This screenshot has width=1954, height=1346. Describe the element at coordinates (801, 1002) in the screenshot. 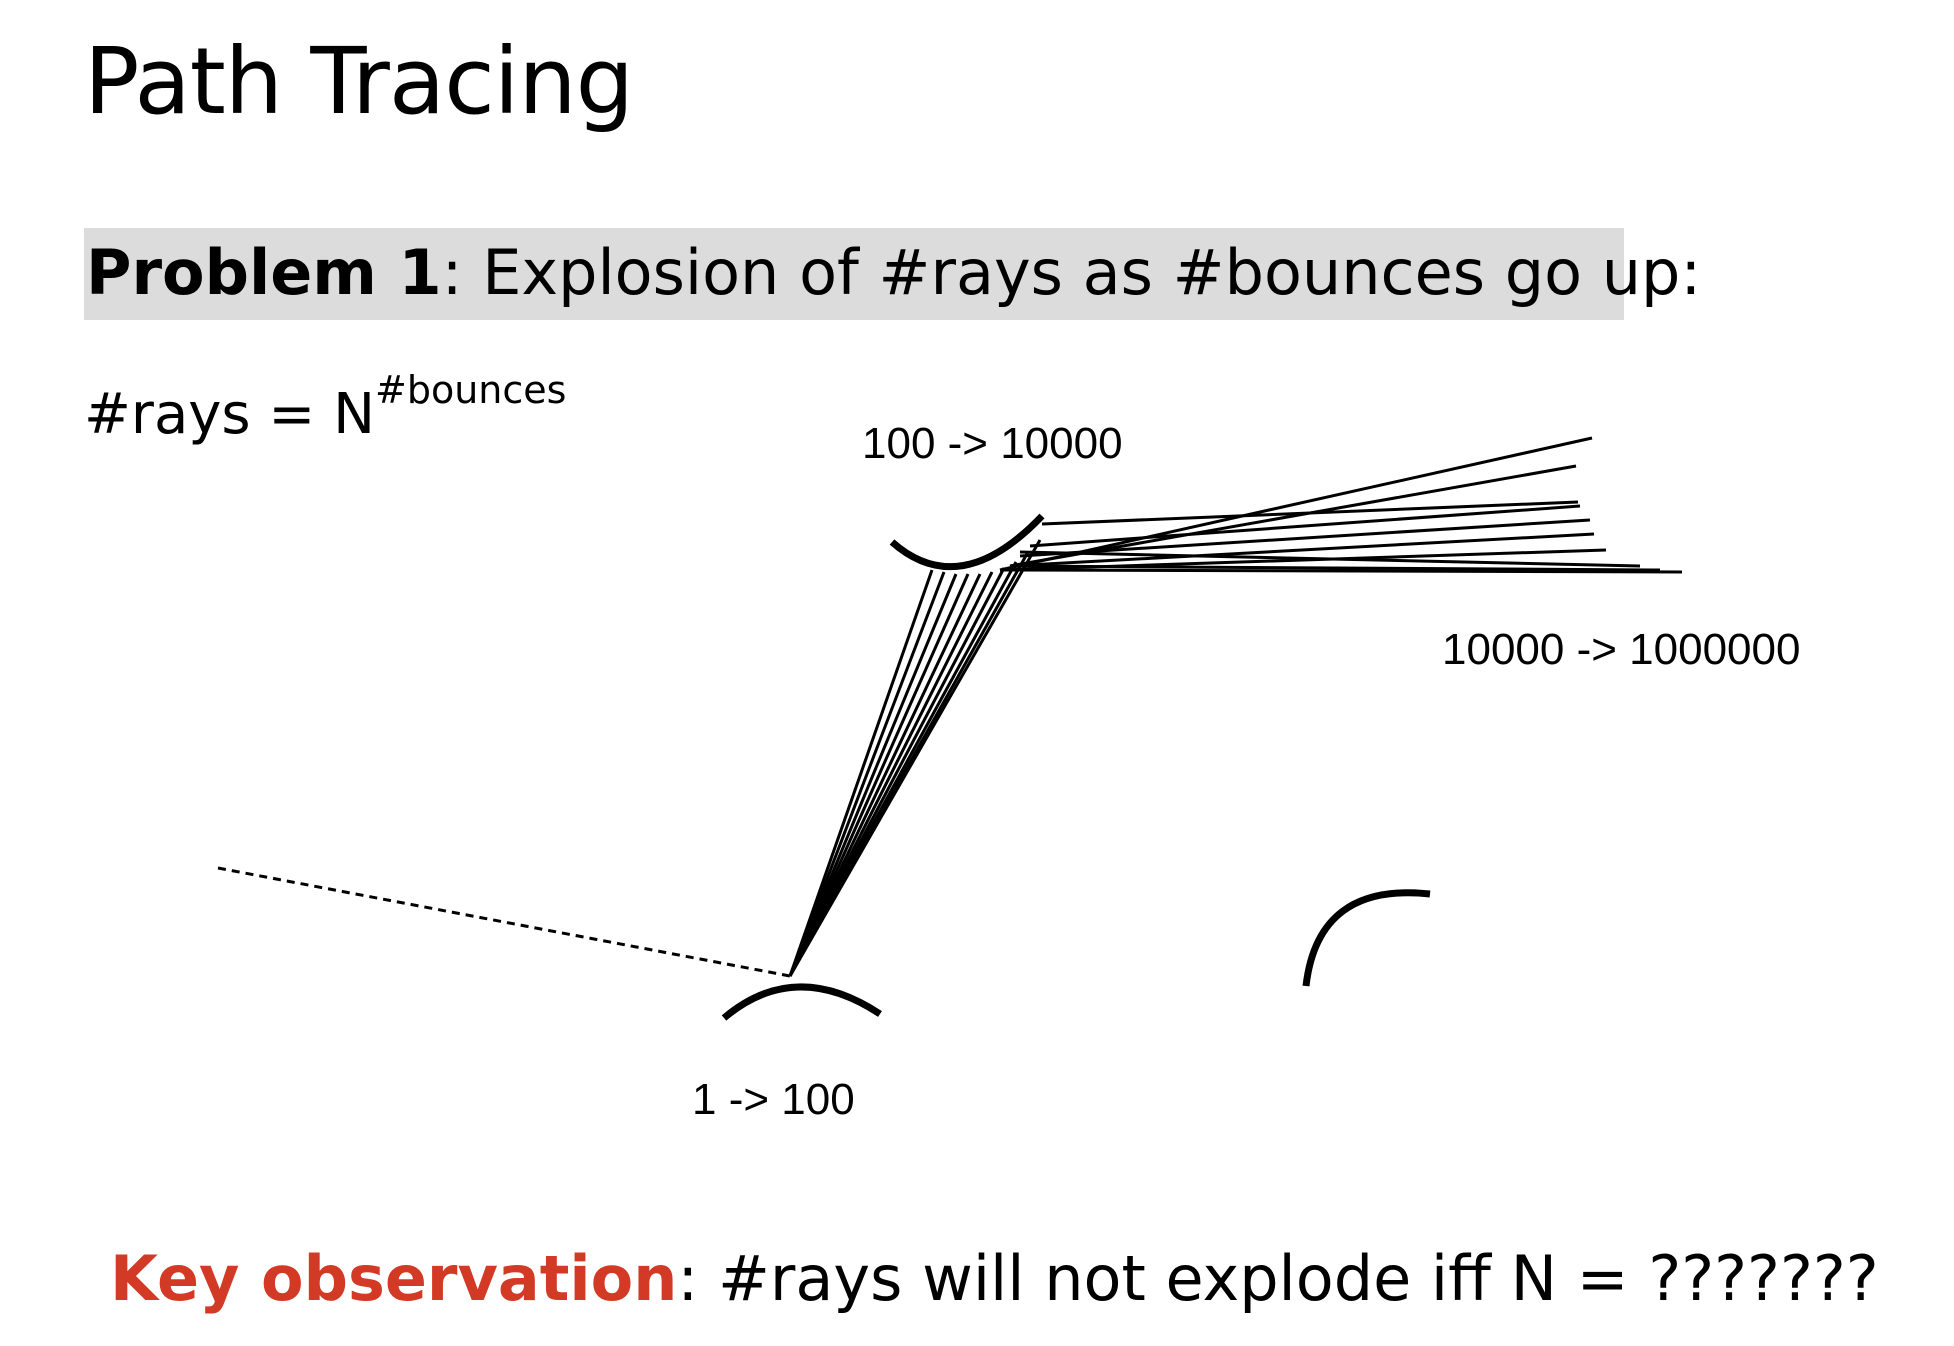

I see `first-surface-arc` at that location.